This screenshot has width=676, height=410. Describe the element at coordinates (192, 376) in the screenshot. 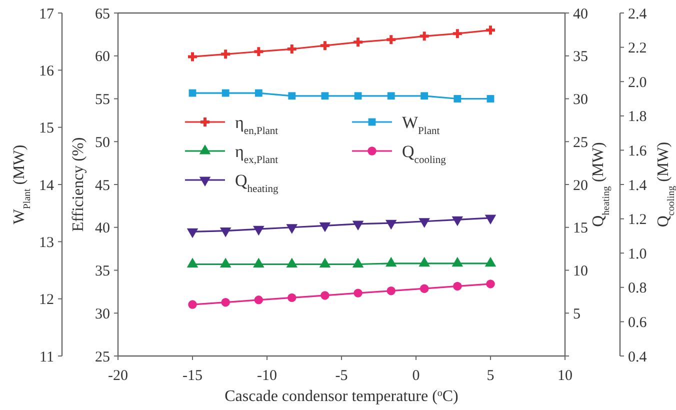

I see `x-tick-label: -15` at that location.